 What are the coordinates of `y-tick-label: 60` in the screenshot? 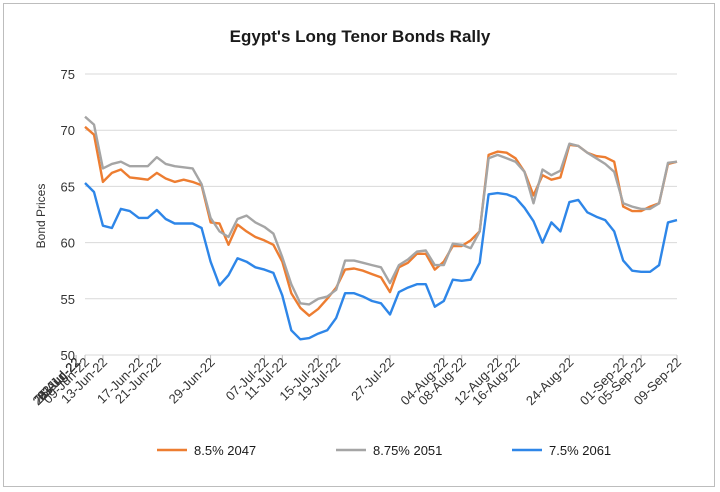 It's located at (68, 243).